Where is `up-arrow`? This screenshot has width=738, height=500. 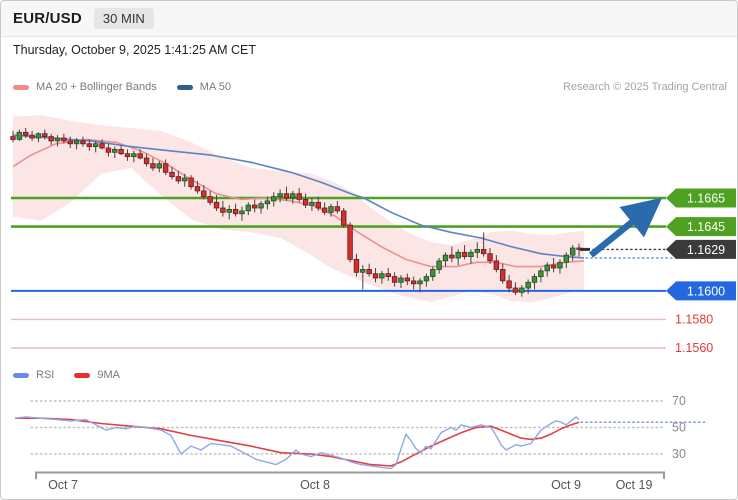 up-arrow is located at coordinates (625, 227).